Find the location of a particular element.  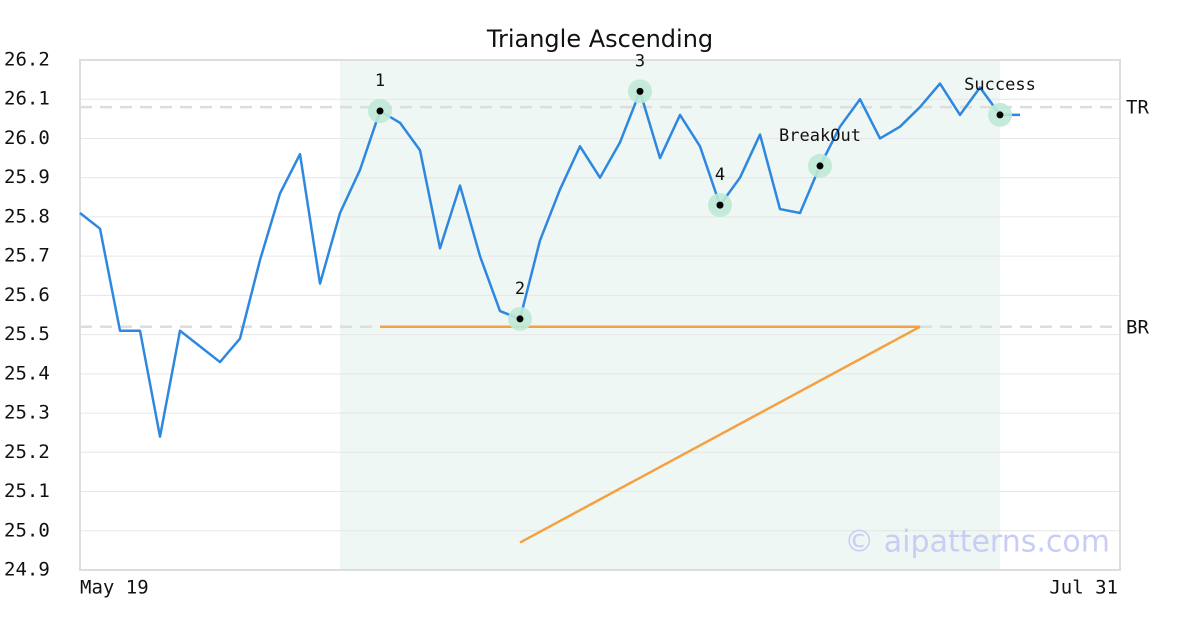

y-tick-label: 25.5 is located at coordinates (27, 334).